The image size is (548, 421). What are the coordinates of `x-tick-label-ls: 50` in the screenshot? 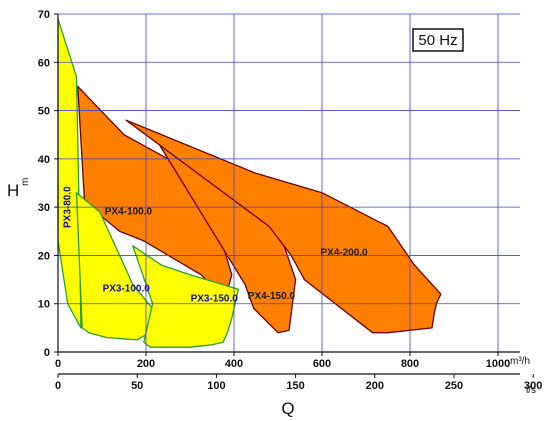 It's located at (137, 386).